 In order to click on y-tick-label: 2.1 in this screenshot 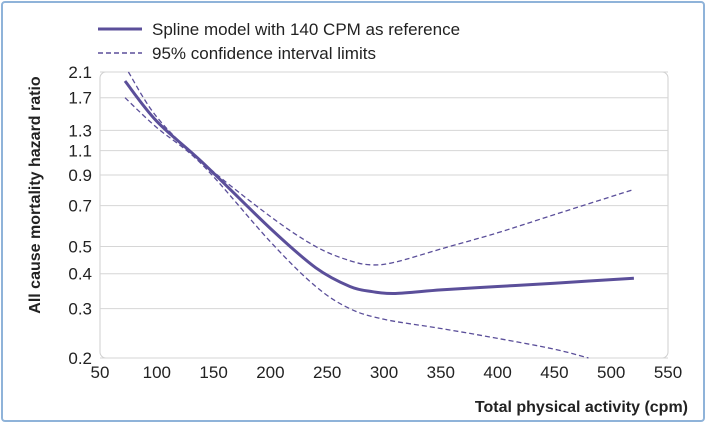, I will do `click(80, 72)`.